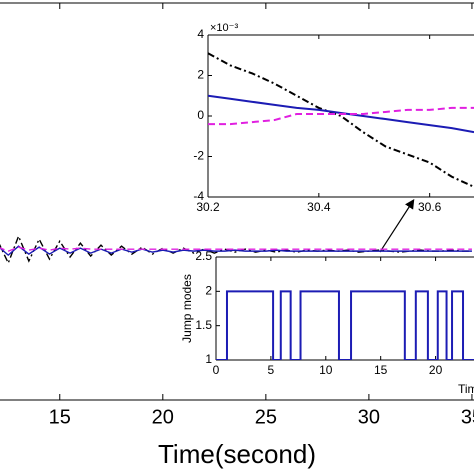 Image resolution: width=474 pixels, height=474 pixels. Describe the element at coordinates (466, 389) in the screenshot. I see `x-axis-label: Tim` at that location.